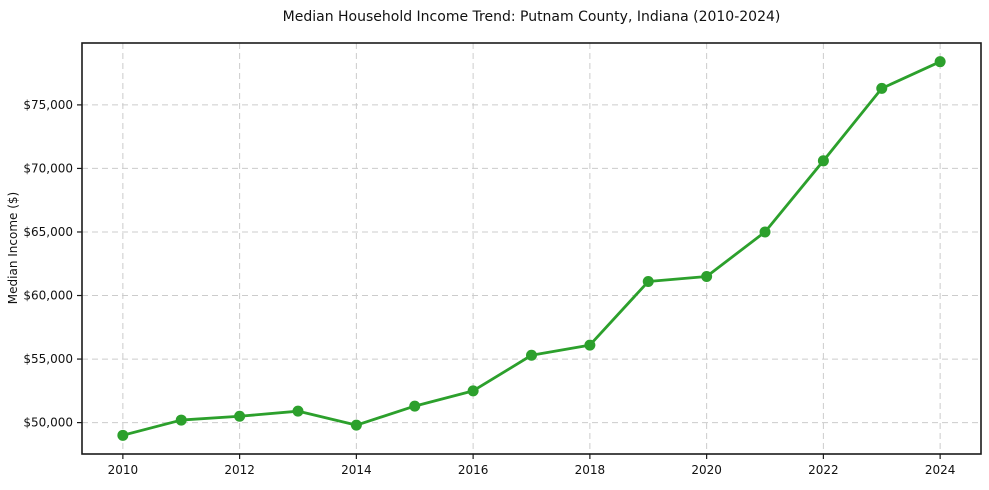  I want to click on x-tick-label: 2020, so click(706, 470).